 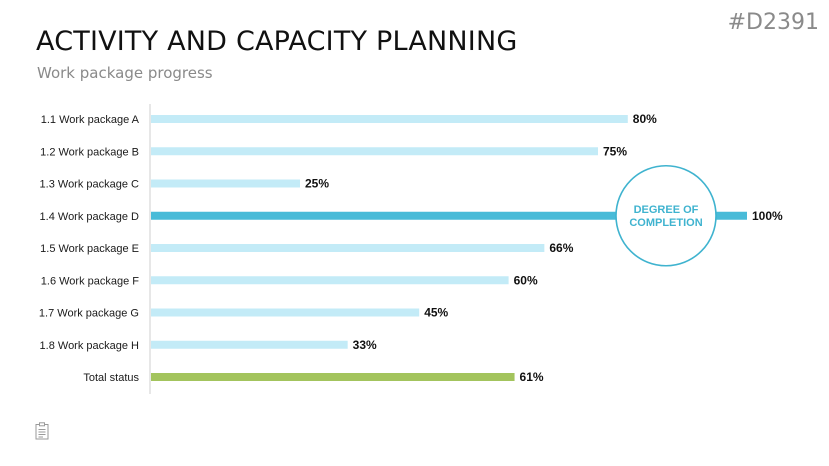 What do you see at coordinates (90, 217) in the screenshot?
I see `category-label: 1.4 Work package D` at bounding box center [90, 217].